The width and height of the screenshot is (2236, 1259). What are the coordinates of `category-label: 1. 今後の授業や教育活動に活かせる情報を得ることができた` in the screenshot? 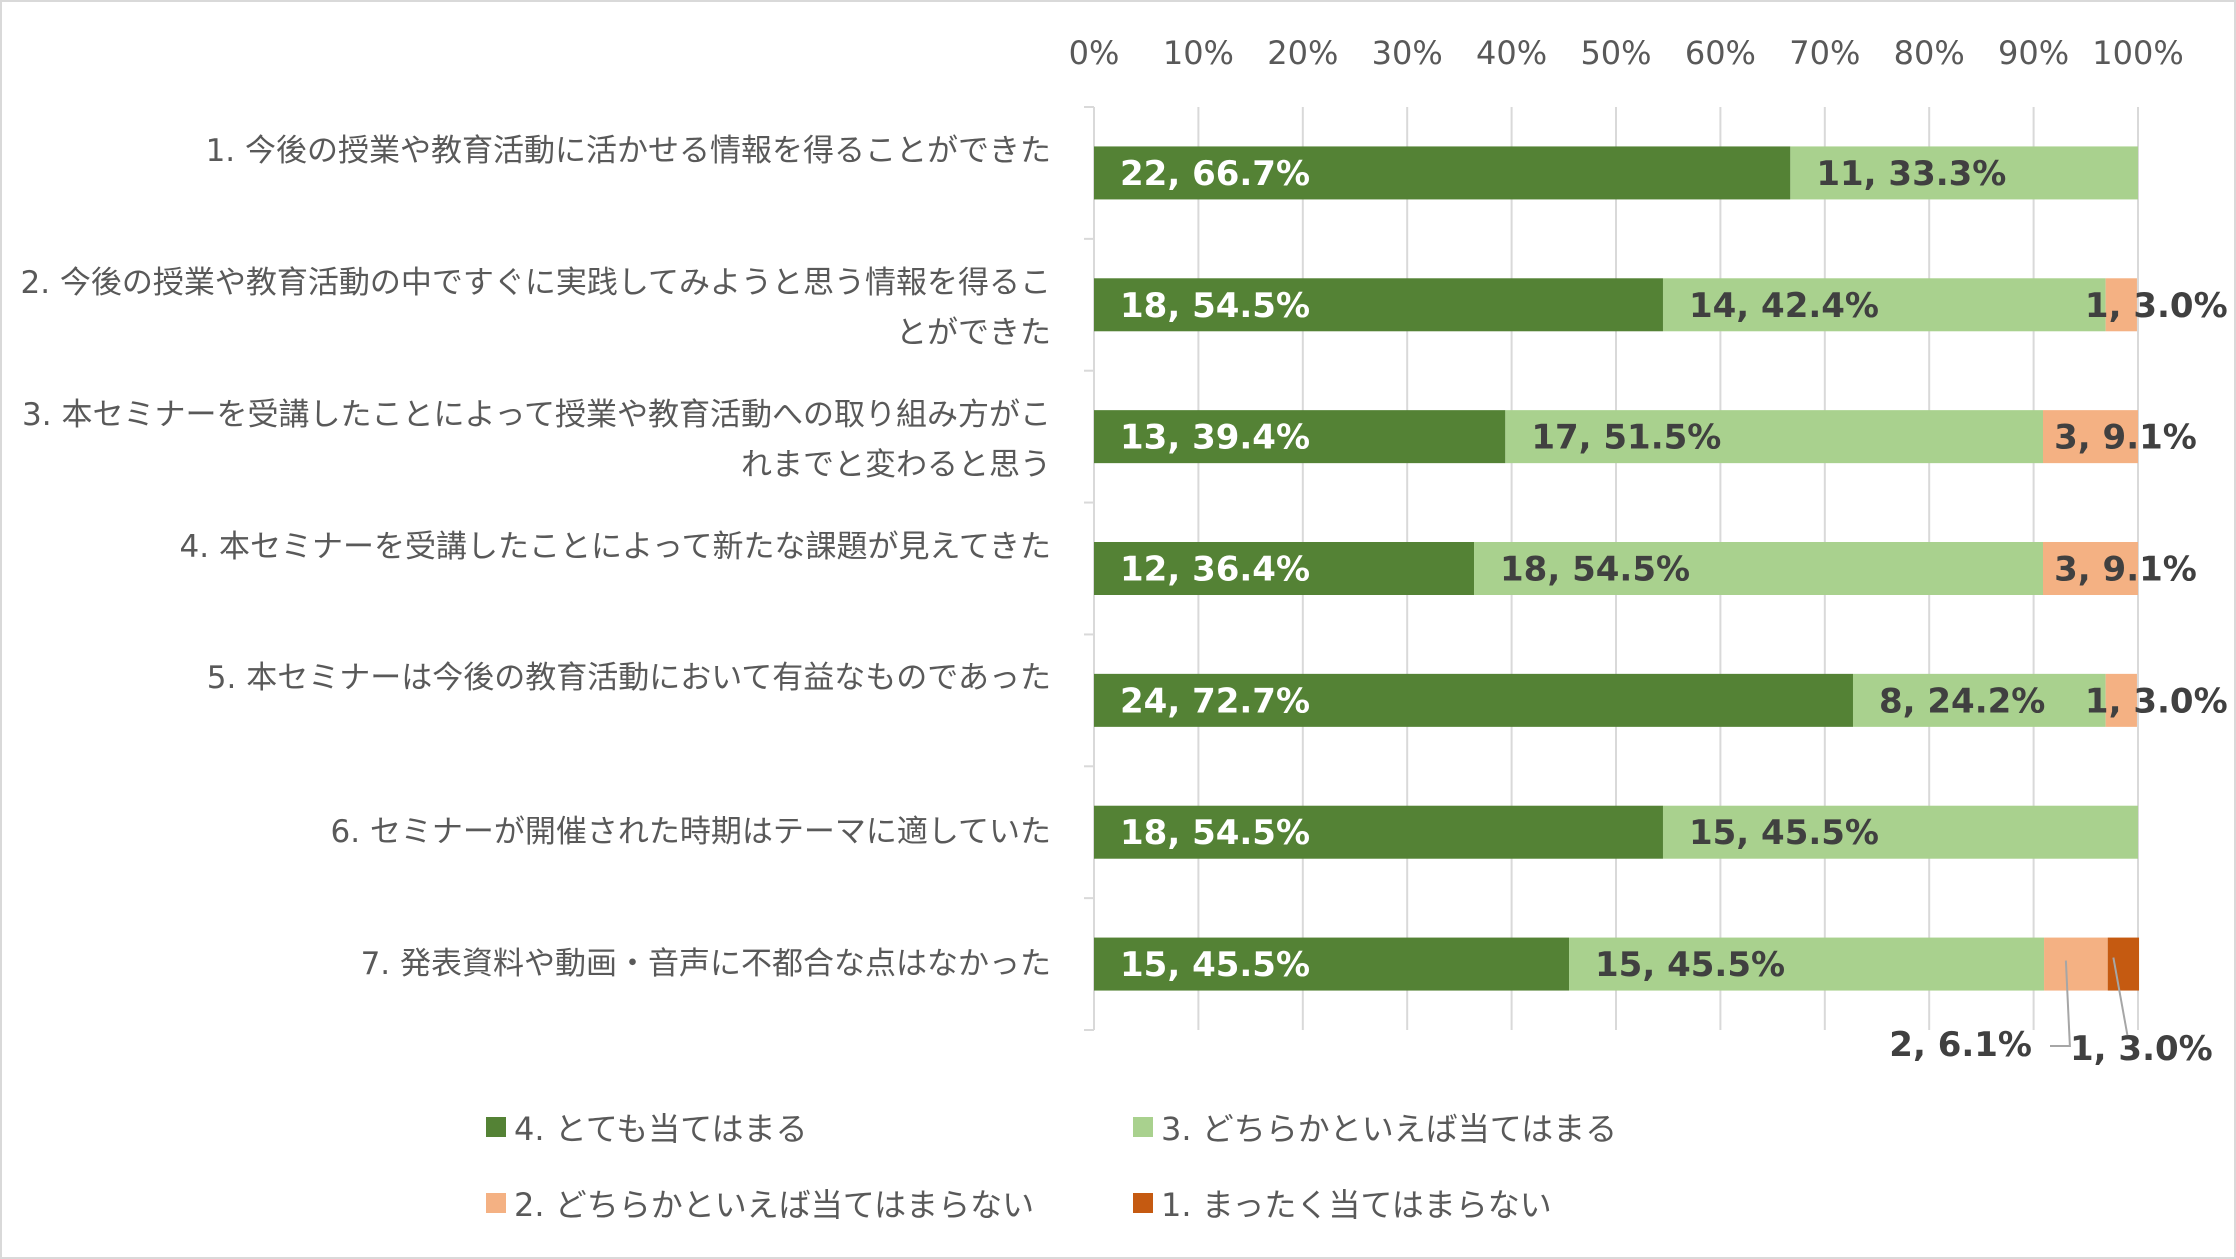 It's located at (628, 150).